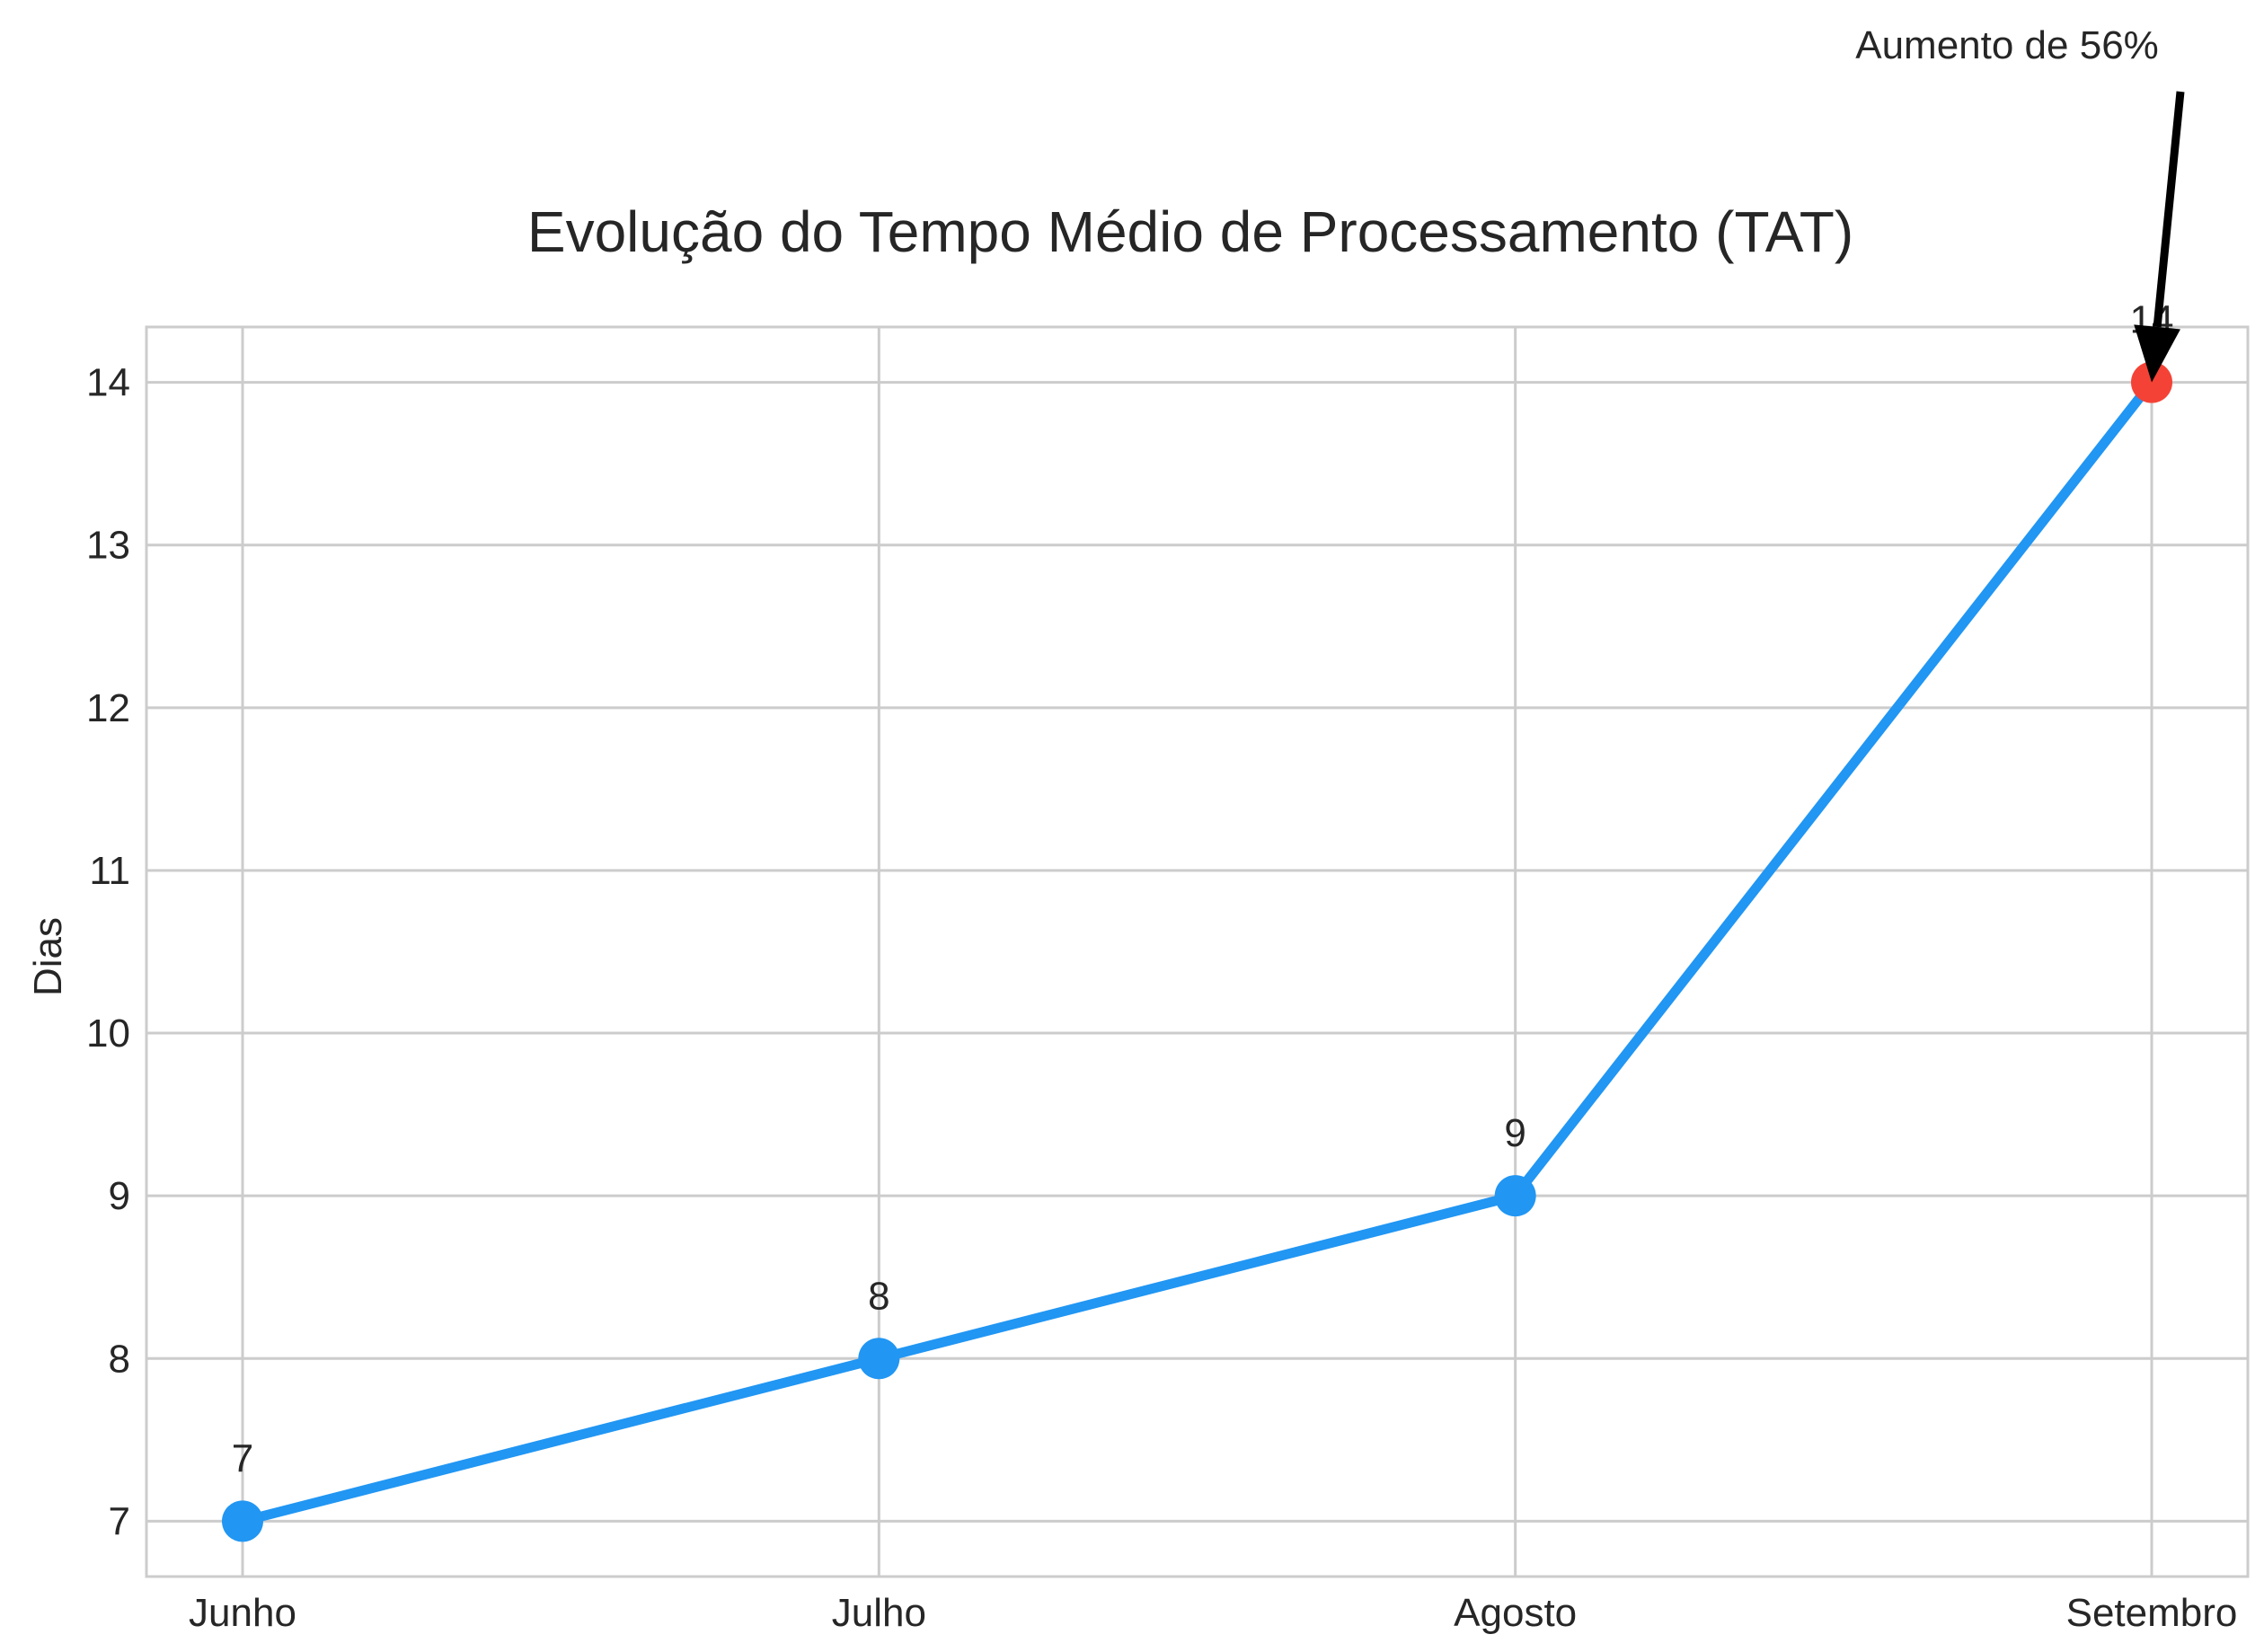 The height and width of the screenshot is (1652, 2264). What do you see at coordinates (2152, 1613) in the screenshot?
I see `x-tick-label-setembro: Setembro` at bounding box center [2152, 1613].